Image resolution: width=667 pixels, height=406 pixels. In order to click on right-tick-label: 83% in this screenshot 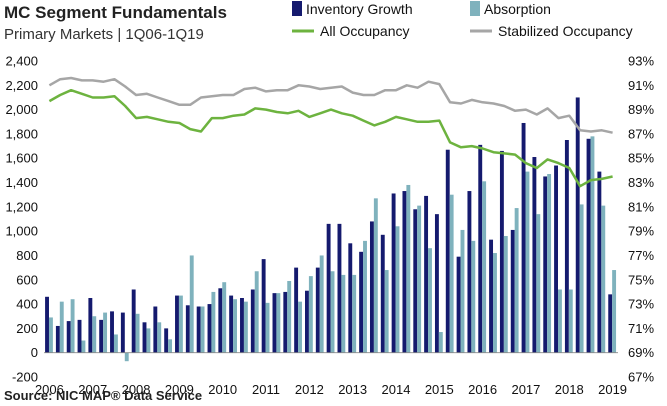, I will do `click(641, 182)`.